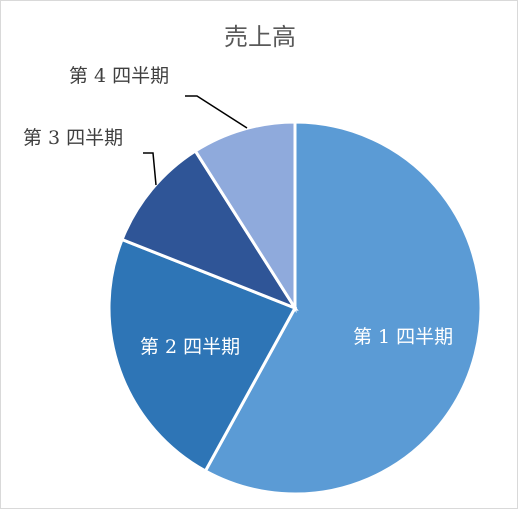  Describe the element at coordinates (195, 140) in the screenshot. I see `leader-lines` at that location.